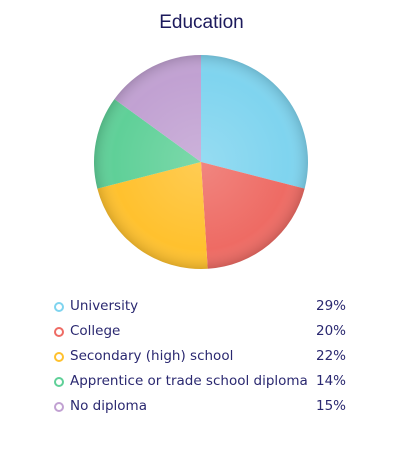 This screenshot has width=403, height=459. Describe the element at coordinates (108, 406) in the screenshot. I see `legend-label: No diploma` at that location.